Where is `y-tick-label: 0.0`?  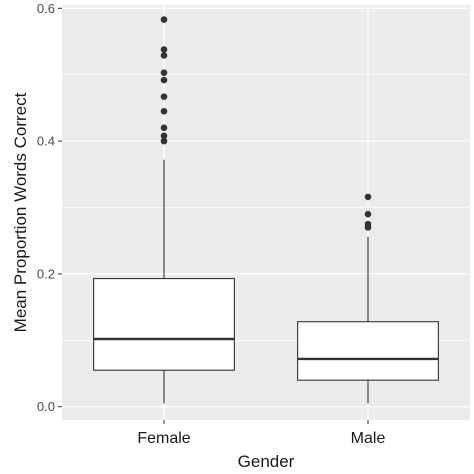 y-tick-label: 0.0 is located at coordinates (46, 406).